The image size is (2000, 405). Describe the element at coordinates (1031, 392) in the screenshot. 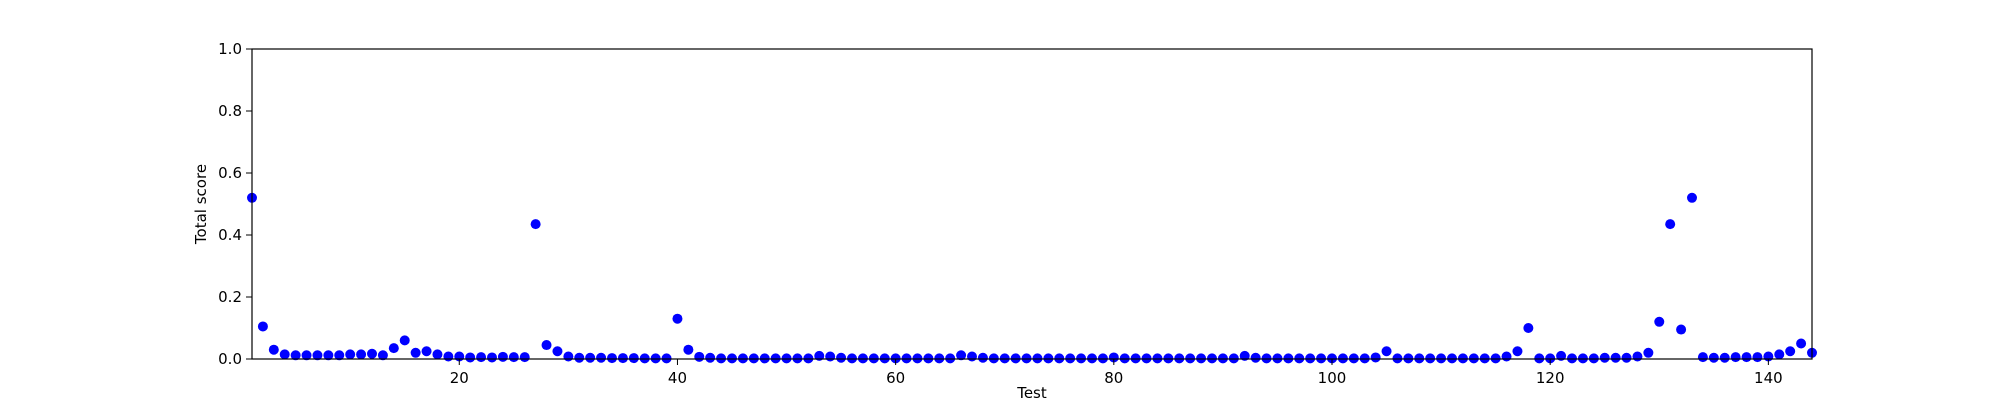

I see `x-axis-label: Test` at that location.